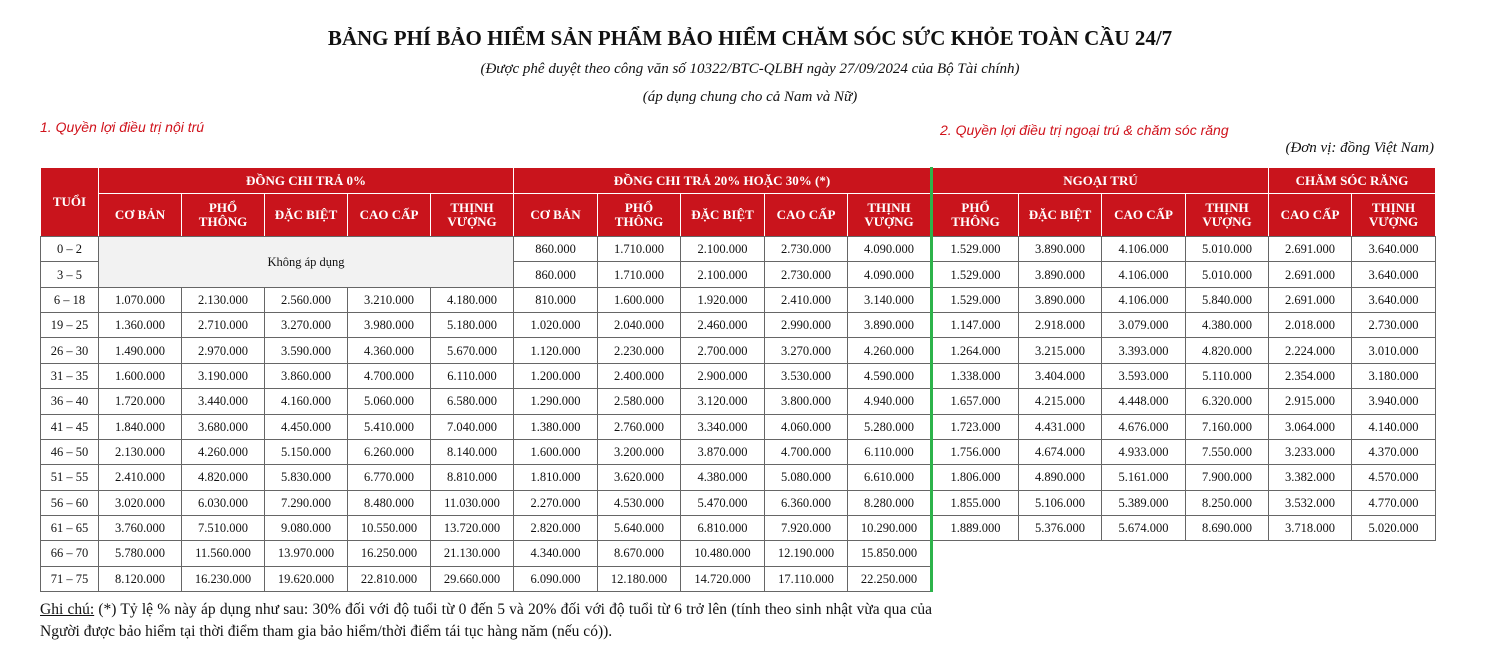  Describe the element at coordinates (975, 528) in the screenshot. I see `premium-cell: 1.889.000` at that location.